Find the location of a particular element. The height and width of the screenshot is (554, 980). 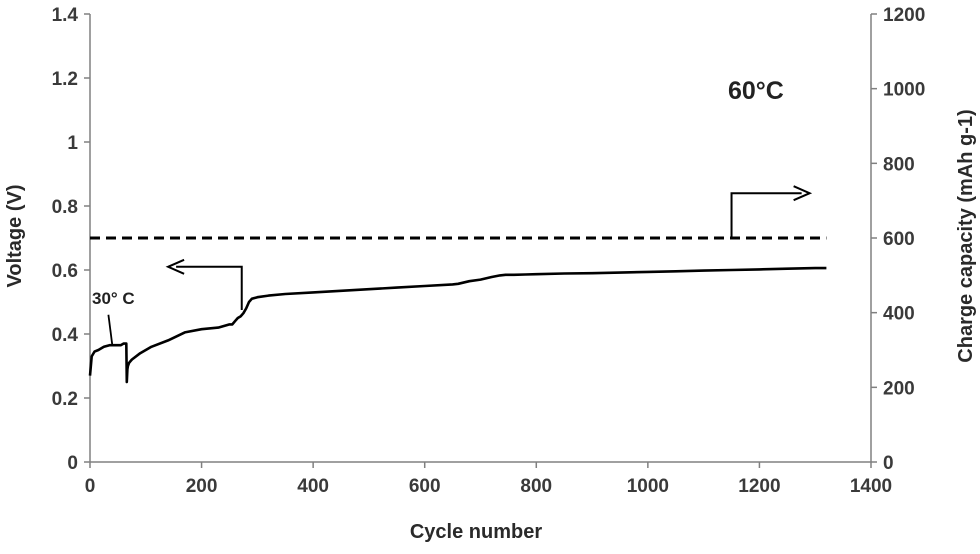

y-tick-label: 1.4 is located at coordinates (65, 15).